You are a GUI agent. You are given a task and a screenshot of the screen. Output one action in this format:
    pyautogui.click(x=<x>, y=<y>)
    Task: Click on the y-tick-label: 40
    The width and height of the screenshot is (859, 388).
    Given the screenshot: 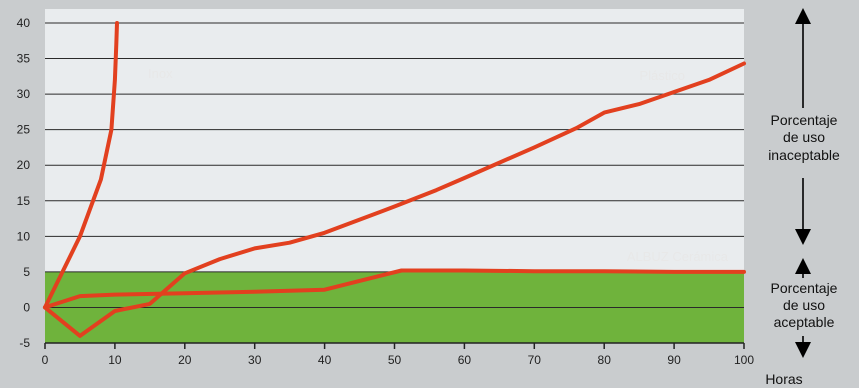 What is the action you would take?
    pyautogui.click(x=24, y=23)
    